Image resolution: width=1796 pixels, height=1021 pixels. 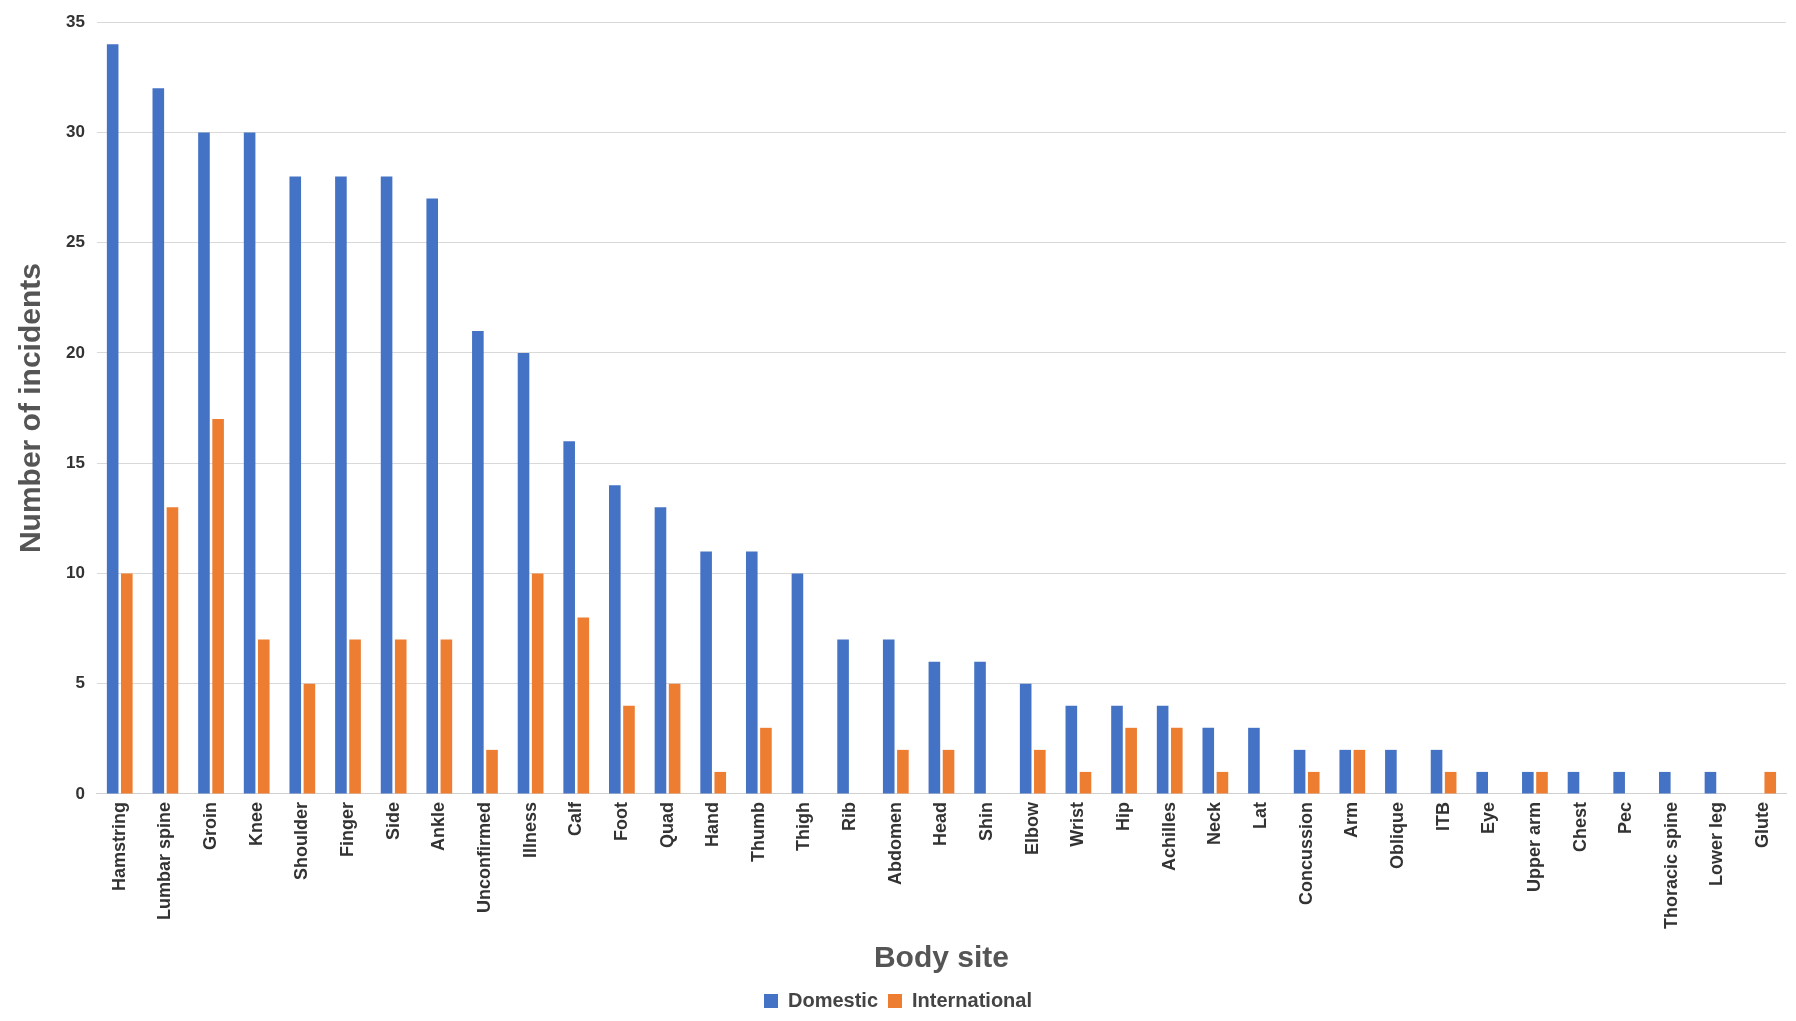 I want to click on x-tick-label: Glute, so click(x=1762, y=824).